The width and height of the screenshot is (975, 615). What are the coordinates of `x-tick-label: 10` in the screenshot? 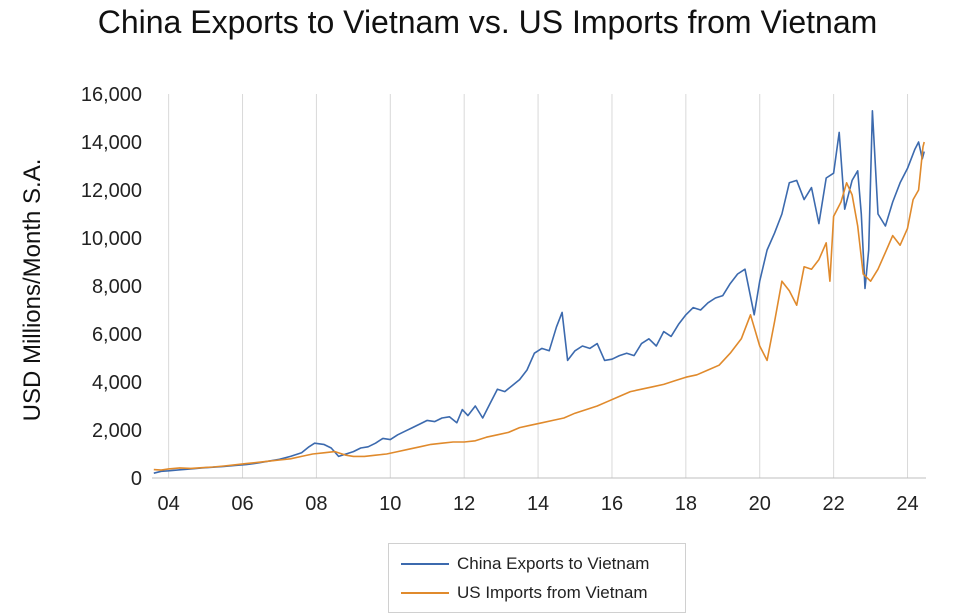 It's located at (390, 504).